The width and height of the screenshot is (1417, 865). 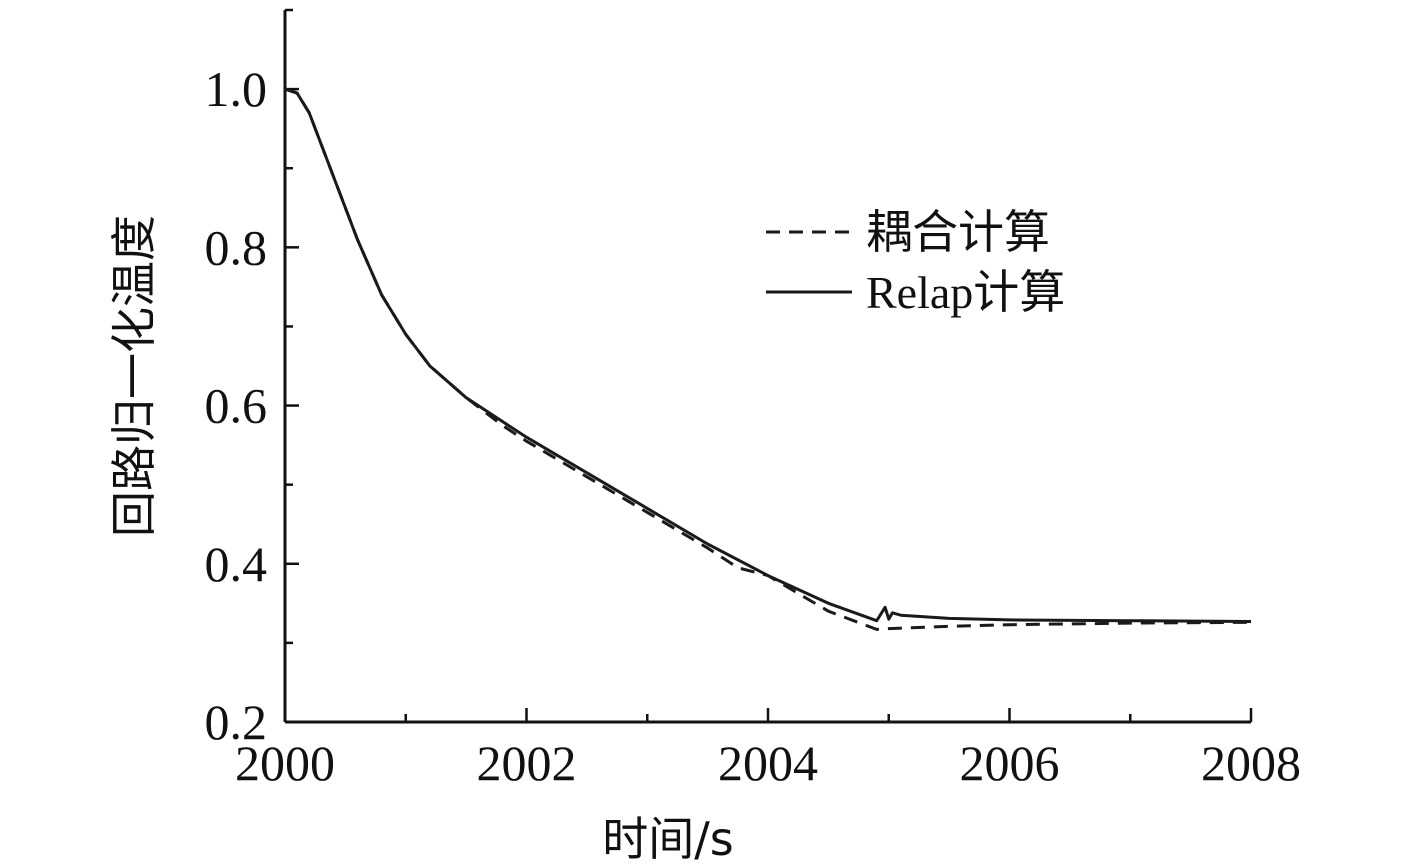 I want to click on y-tick-label: 0.8, so click(x=236, y=247).